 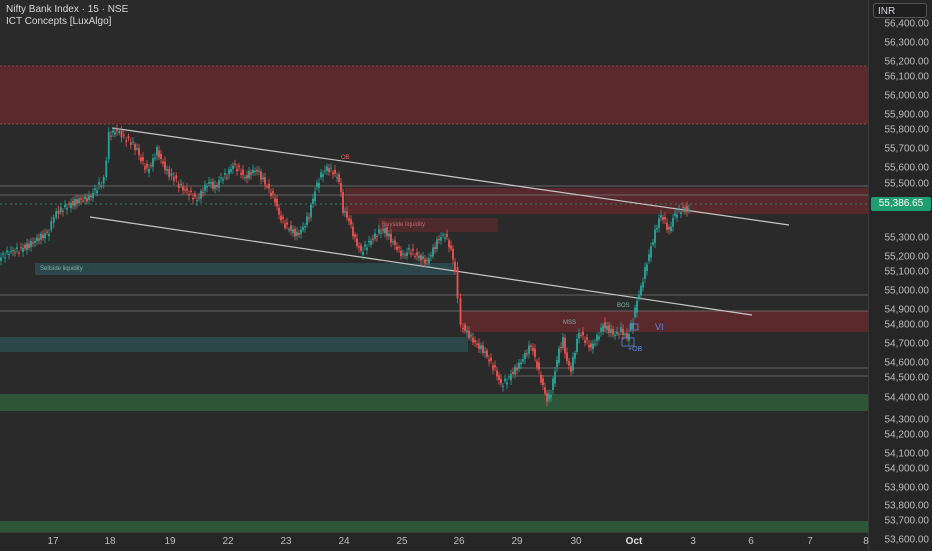 I want to click on symbol-title: Nifty Bank Index · 15 · NSE, so click(x=67, y=9).